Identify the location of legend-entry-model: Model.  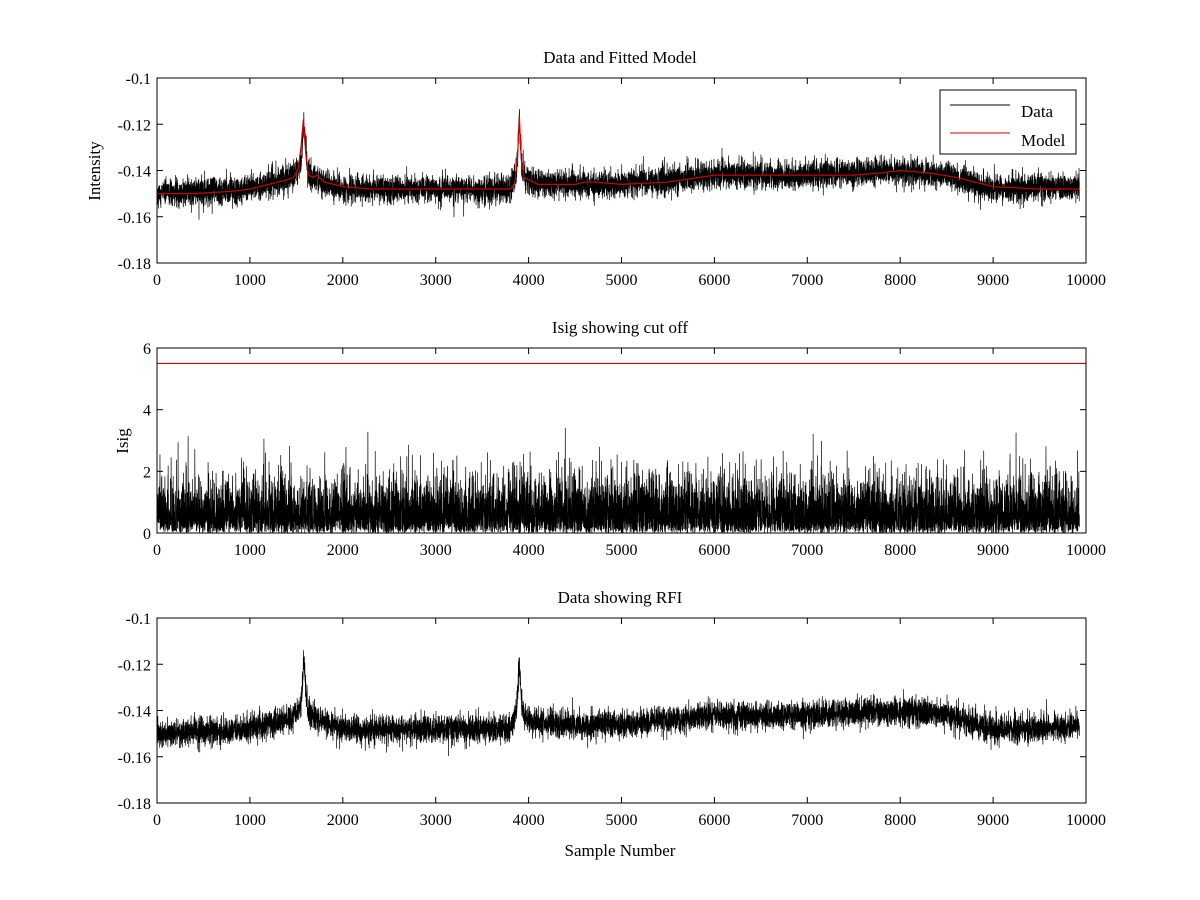
(1043, 140).